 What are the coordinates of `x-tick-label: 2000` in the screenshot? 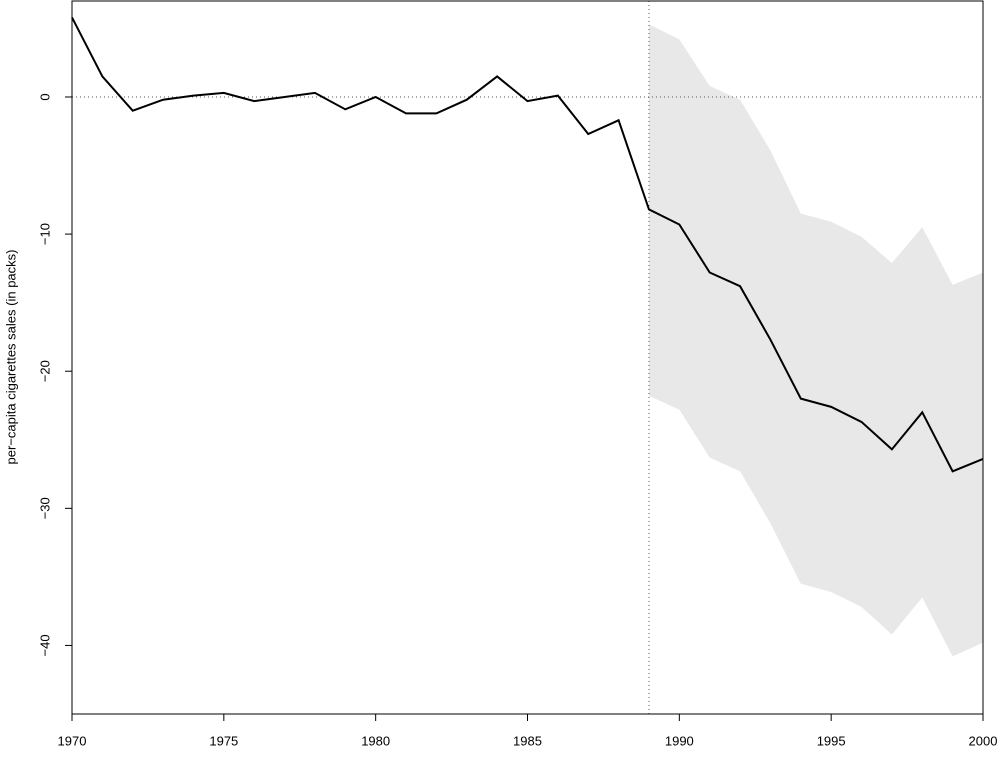 It's located at (983, 740).